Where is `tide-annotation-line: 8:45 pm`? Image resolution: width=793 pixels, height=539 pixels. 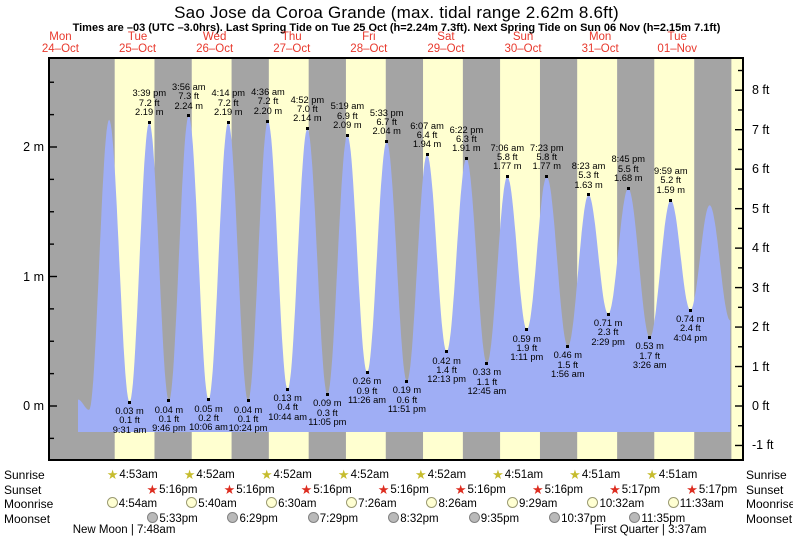 tide-annotation-line: 8:45 pm is located at coordinates (628, 159).